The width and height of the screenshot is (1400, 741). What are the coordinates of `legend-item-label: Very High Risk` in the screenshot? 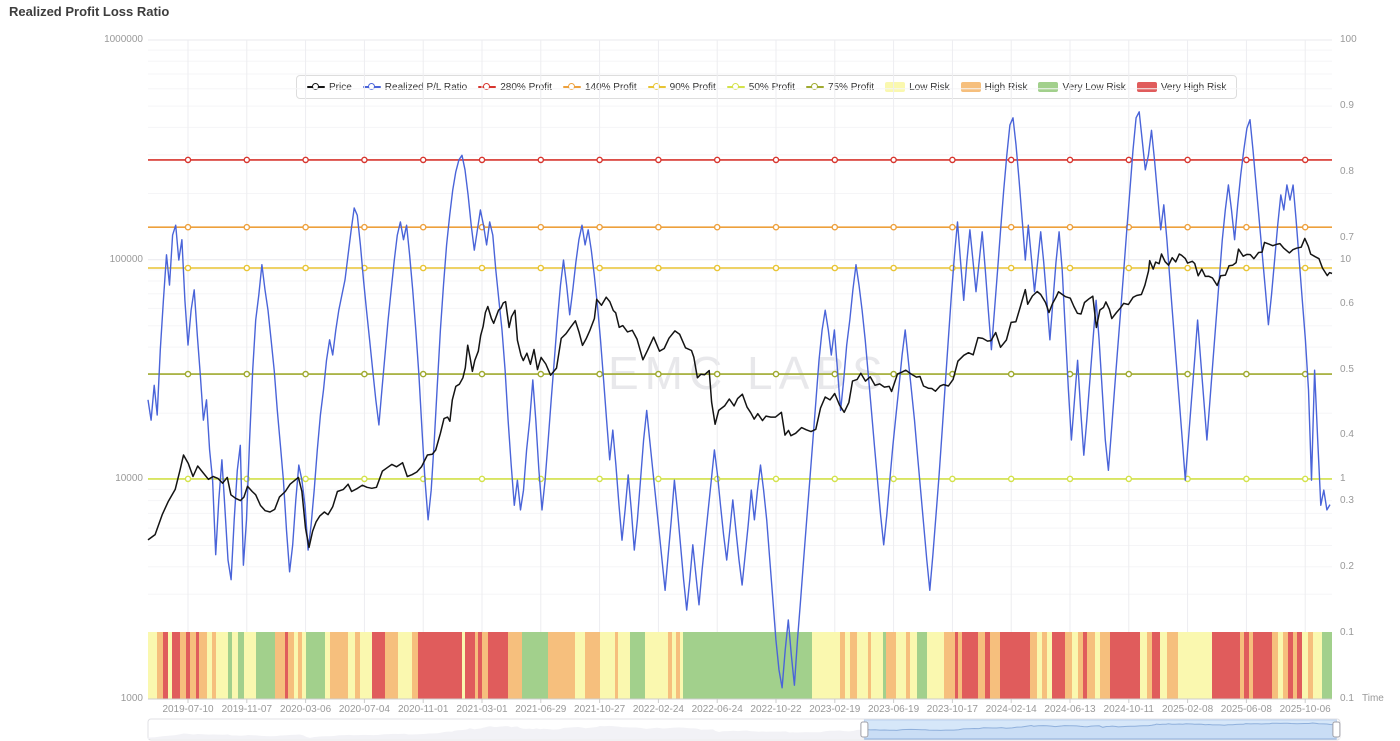 It's located at (1193, 87).